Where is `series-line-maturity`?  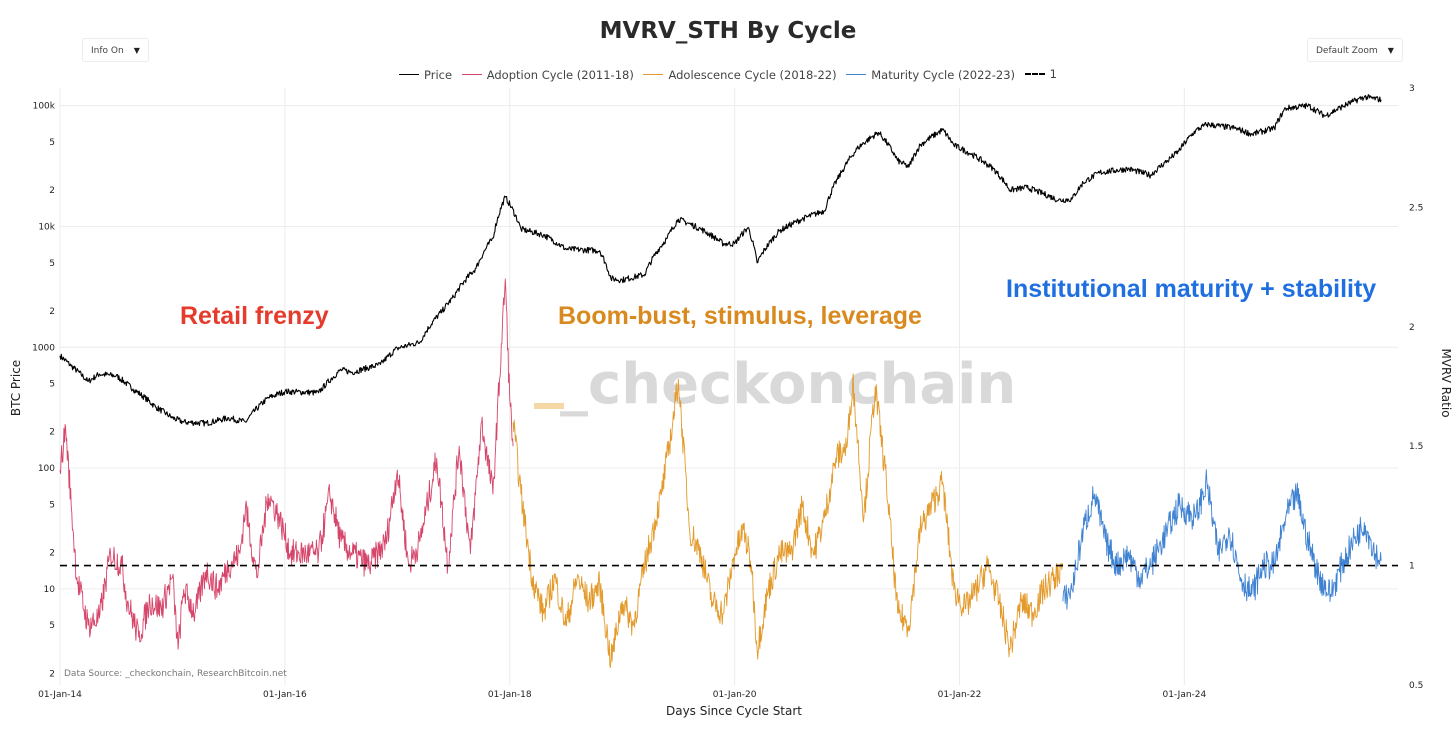 series-line-maturity is located at coordinates (1222, 539).